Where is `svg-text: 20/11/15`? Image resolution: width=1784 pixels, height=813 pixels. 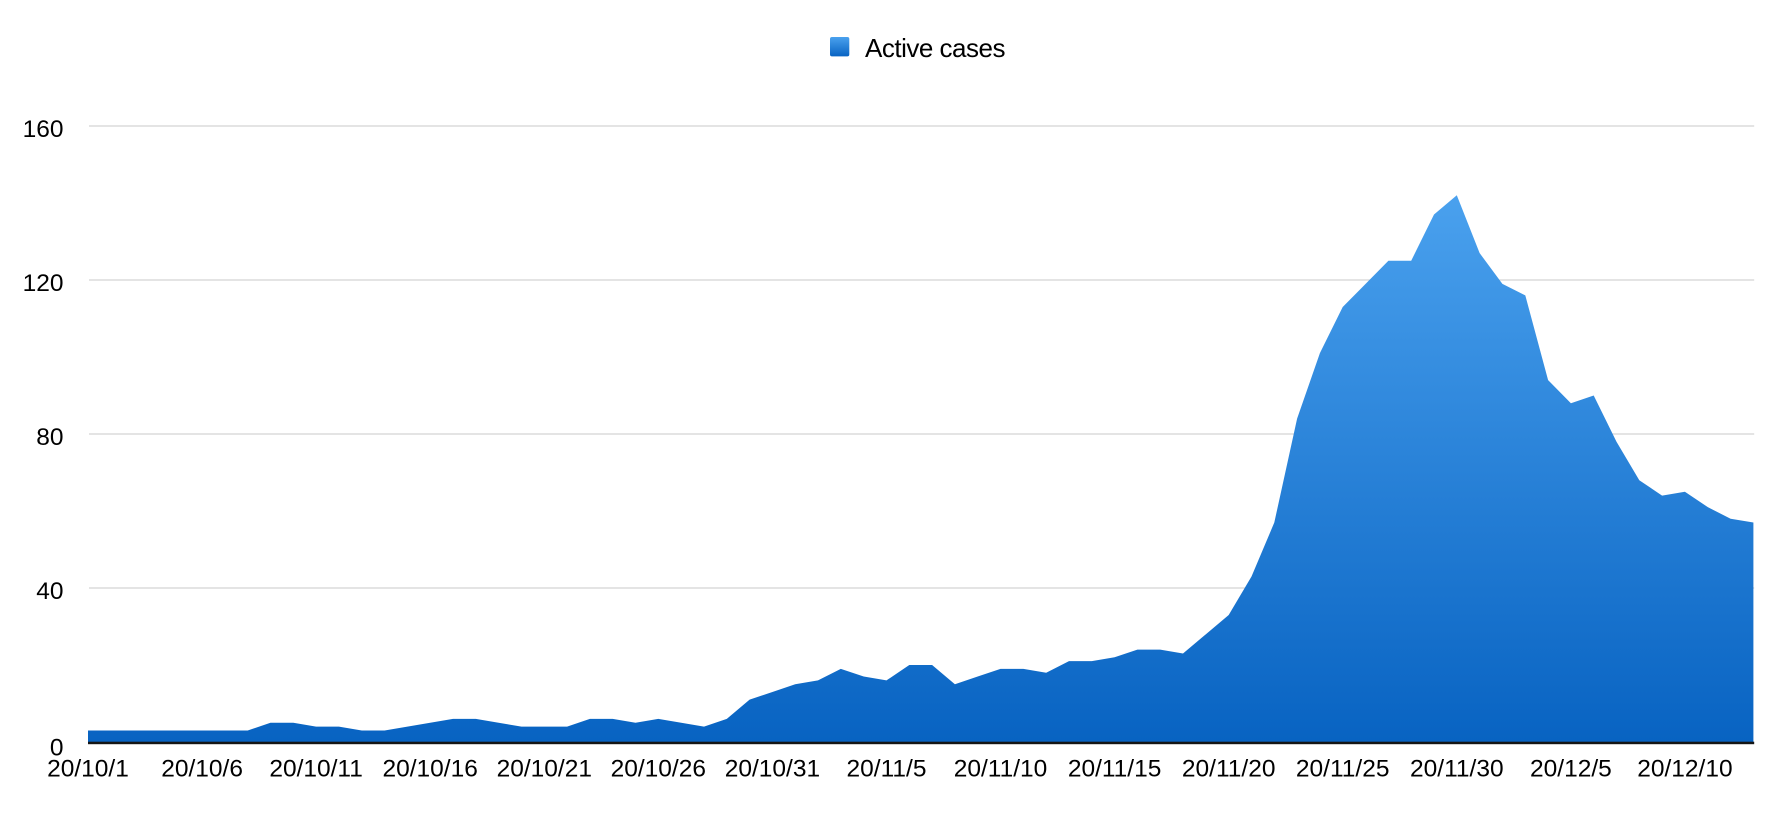 svg-text: 20/11/15 is located at coordinates (1115, 769).